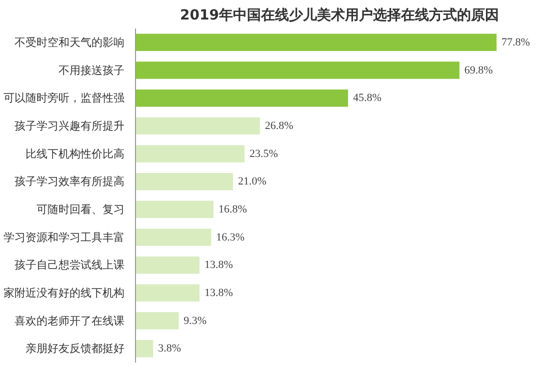 The height and width of the screenshot is (367, 553). What do you see at coordinates (80, 209) in the screenshot?
I see `y-tick-label: 可随时回看、复习` at bounding box center [80, 209].